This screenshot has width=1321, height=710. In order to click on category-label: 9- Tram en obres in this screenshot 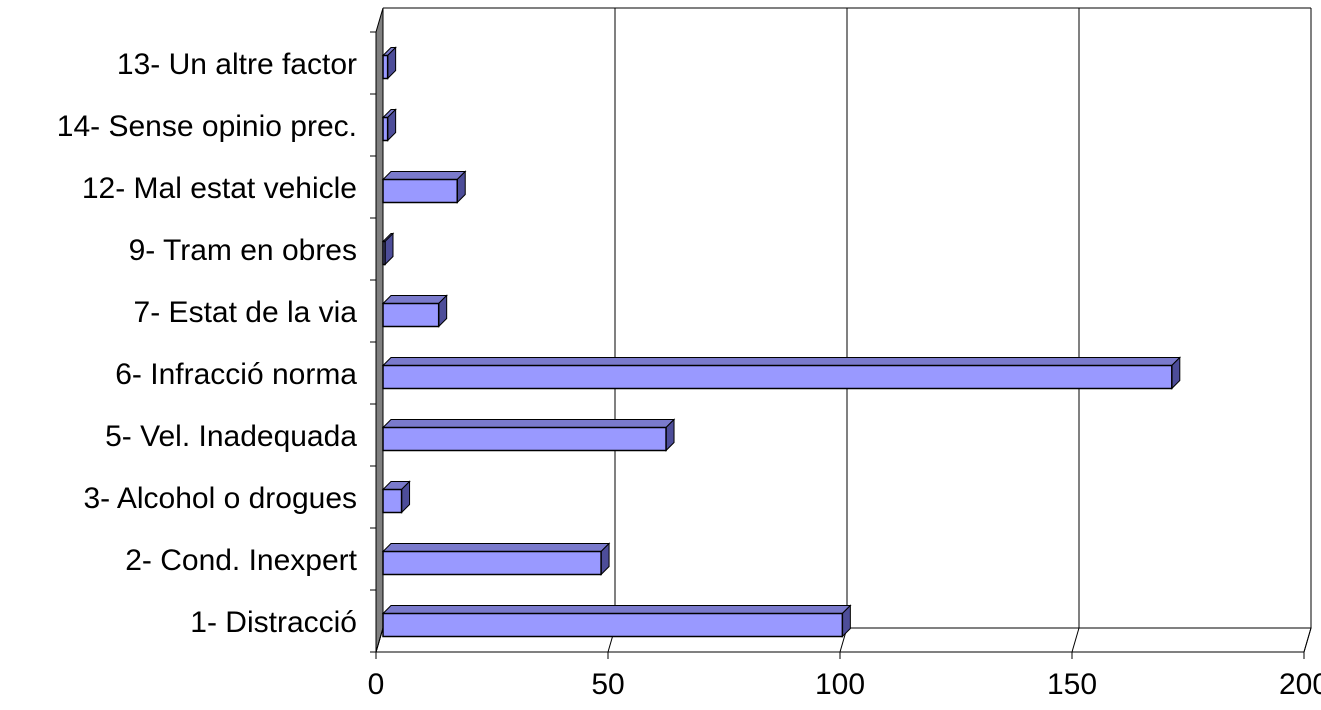, I will do `click(243, 250)`.